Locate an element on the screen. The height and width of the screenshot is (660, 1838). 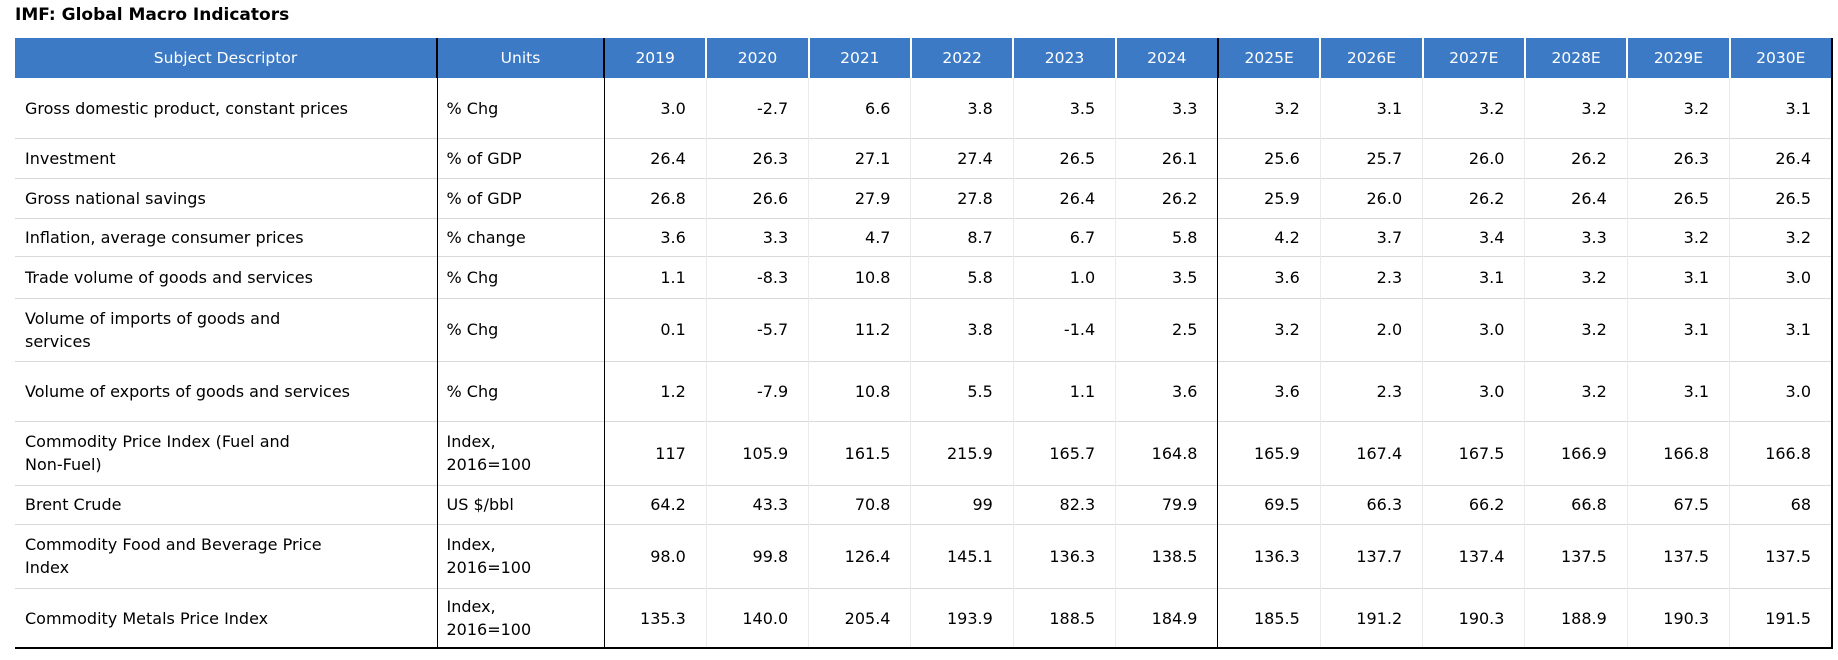
cell-value: 27.9 is located at coordinates (859, 198).